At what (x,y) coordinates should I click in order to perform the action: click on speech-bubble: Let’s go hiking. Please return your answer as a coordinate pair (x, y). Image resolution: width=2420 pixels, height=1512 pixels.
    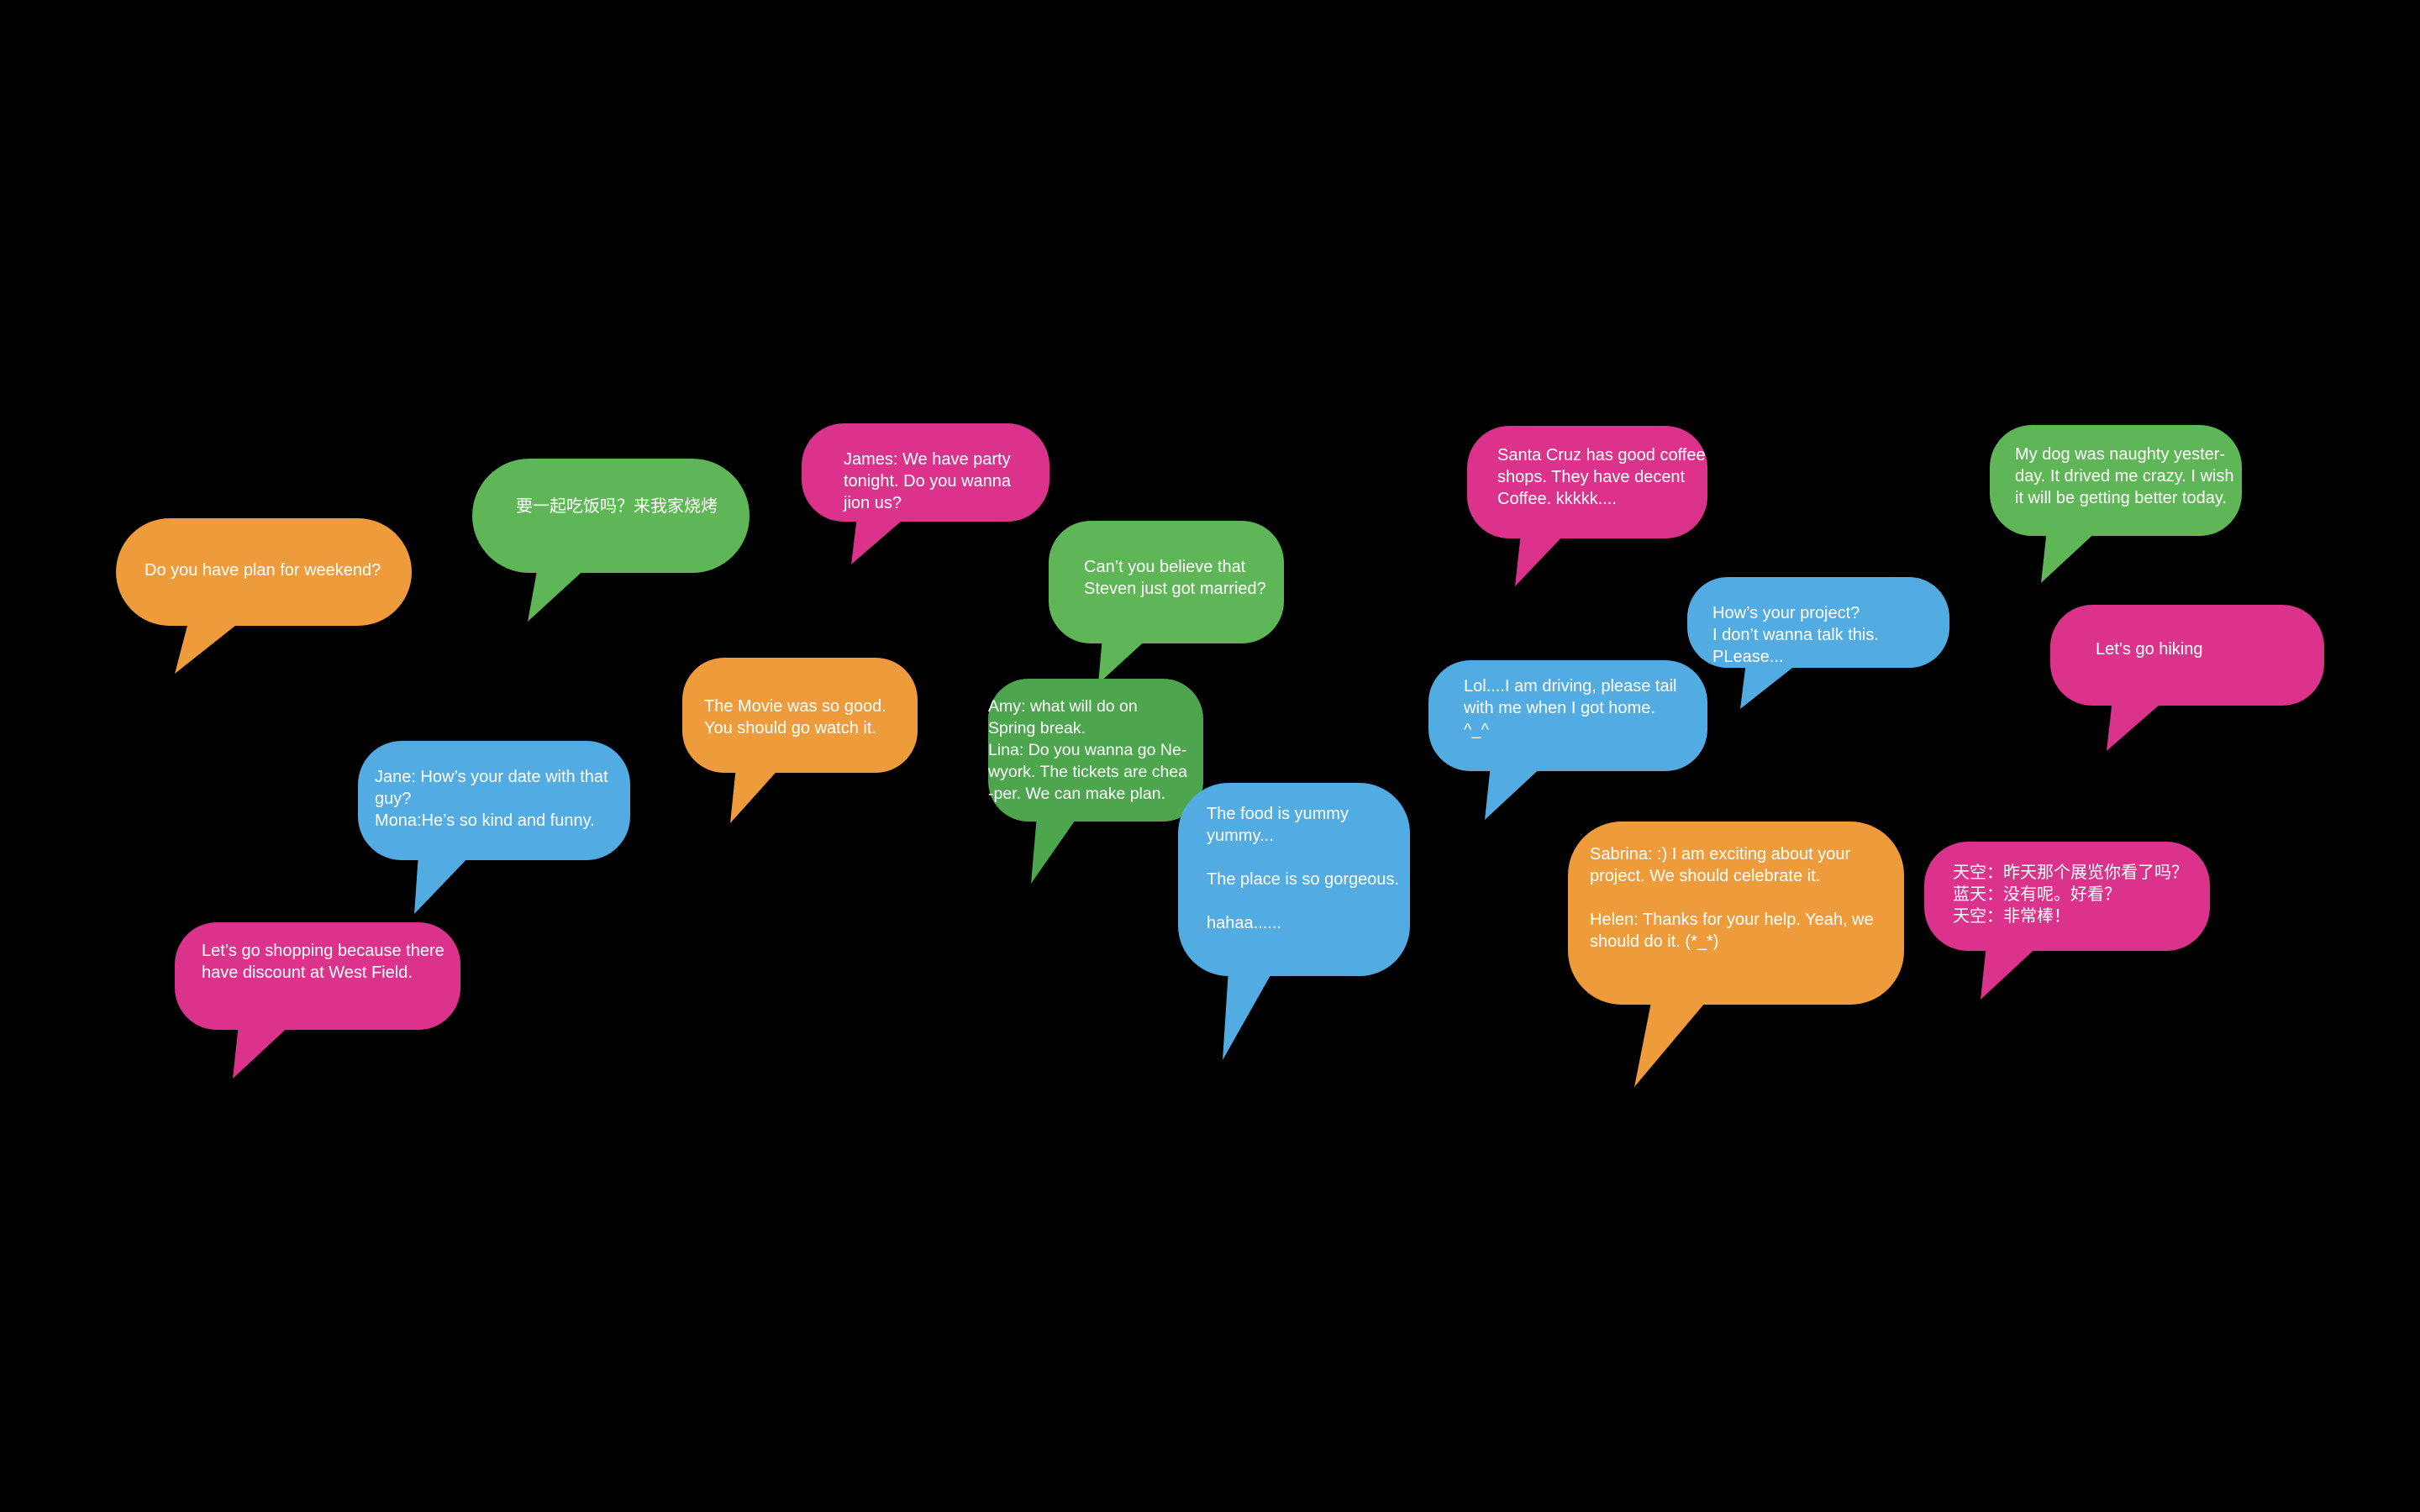
    Looking at the image, I should click on (2187, 655).